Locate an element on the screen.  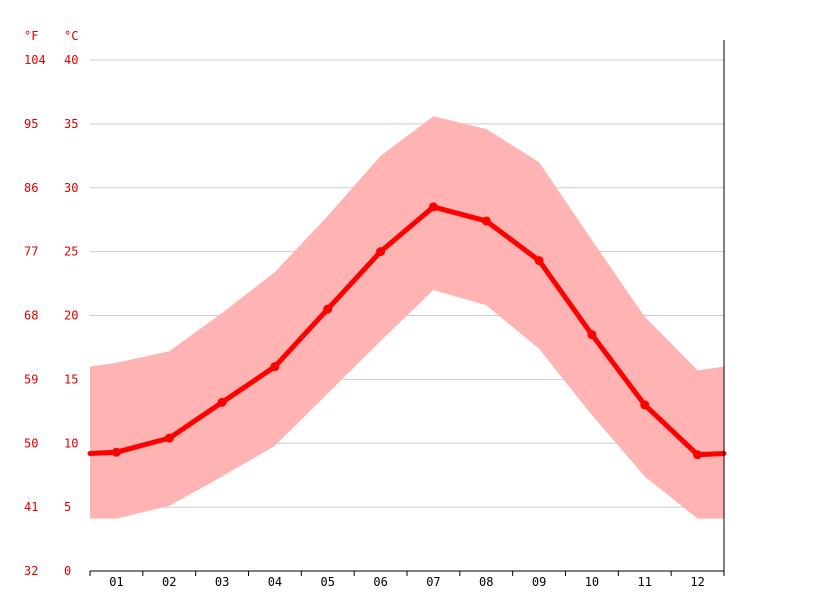
y-tick-label-celsius: 10 is located at coordinates (71, 443).